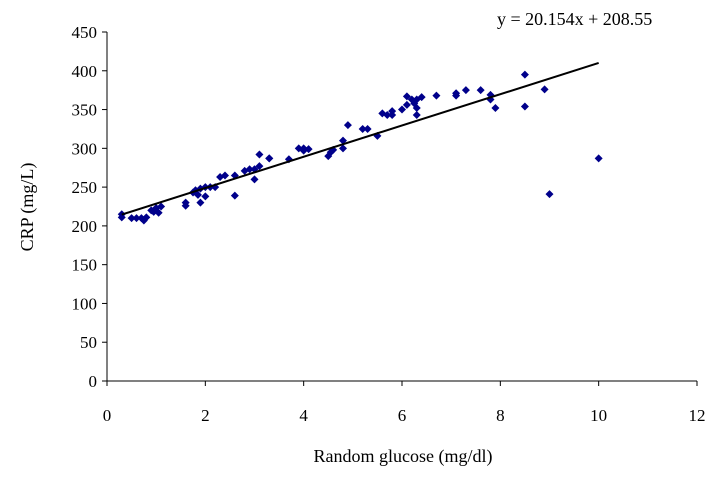 The width and height of the screenshot is (725, 491). What do you see at coordinates (107, 415) in the screenshot?
I see `x-tick-label: 0` at bounding box center [107, 415].